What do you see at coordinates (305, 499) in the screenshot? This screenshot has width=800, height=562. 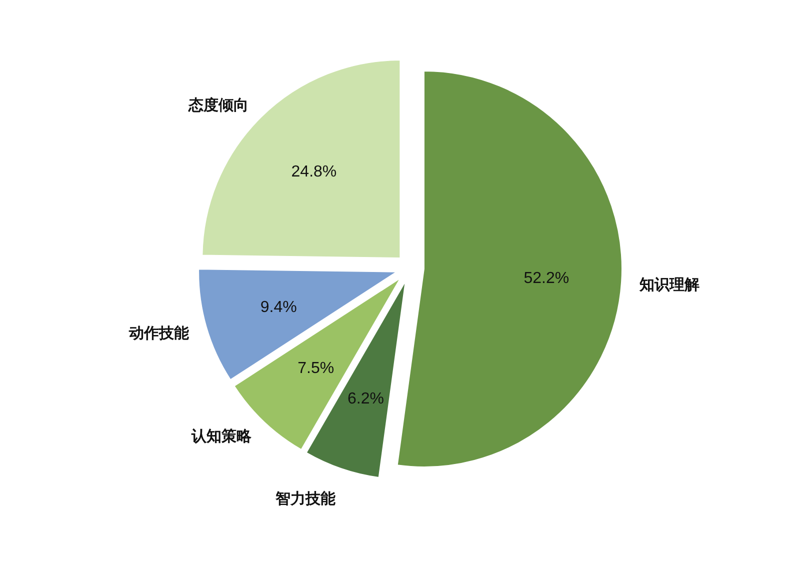 I see `slice-label: 智力技能` at bounding box center [305, 499].